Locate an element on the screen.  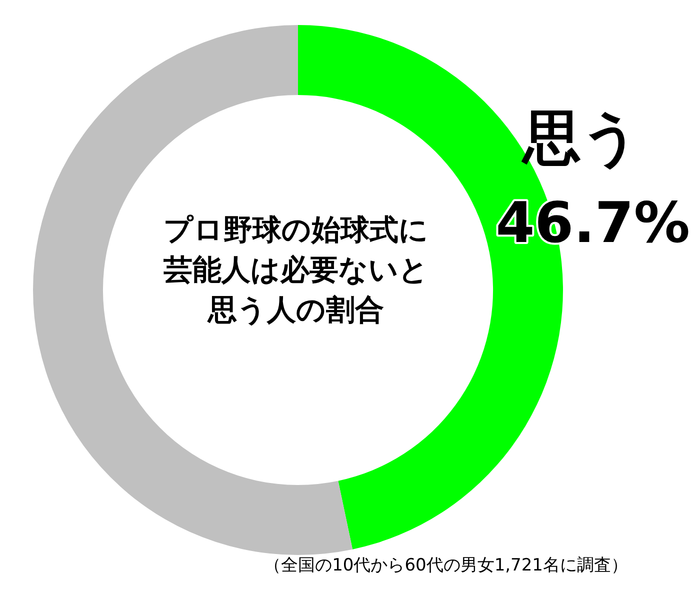
text: （全国の10代から60代の男女1,721名に調査） is located at coordinates (446, 565).